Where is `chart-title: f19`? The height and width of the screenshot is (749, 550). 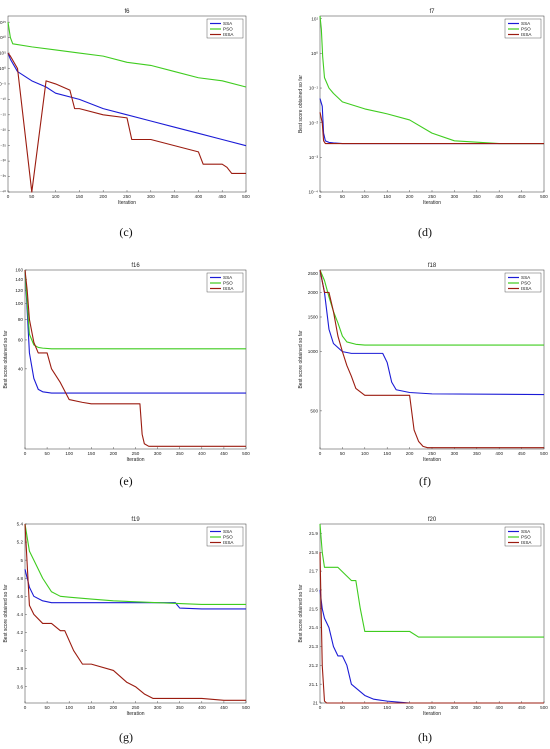
chart-title: f19 is located at coordinates (135, 520).